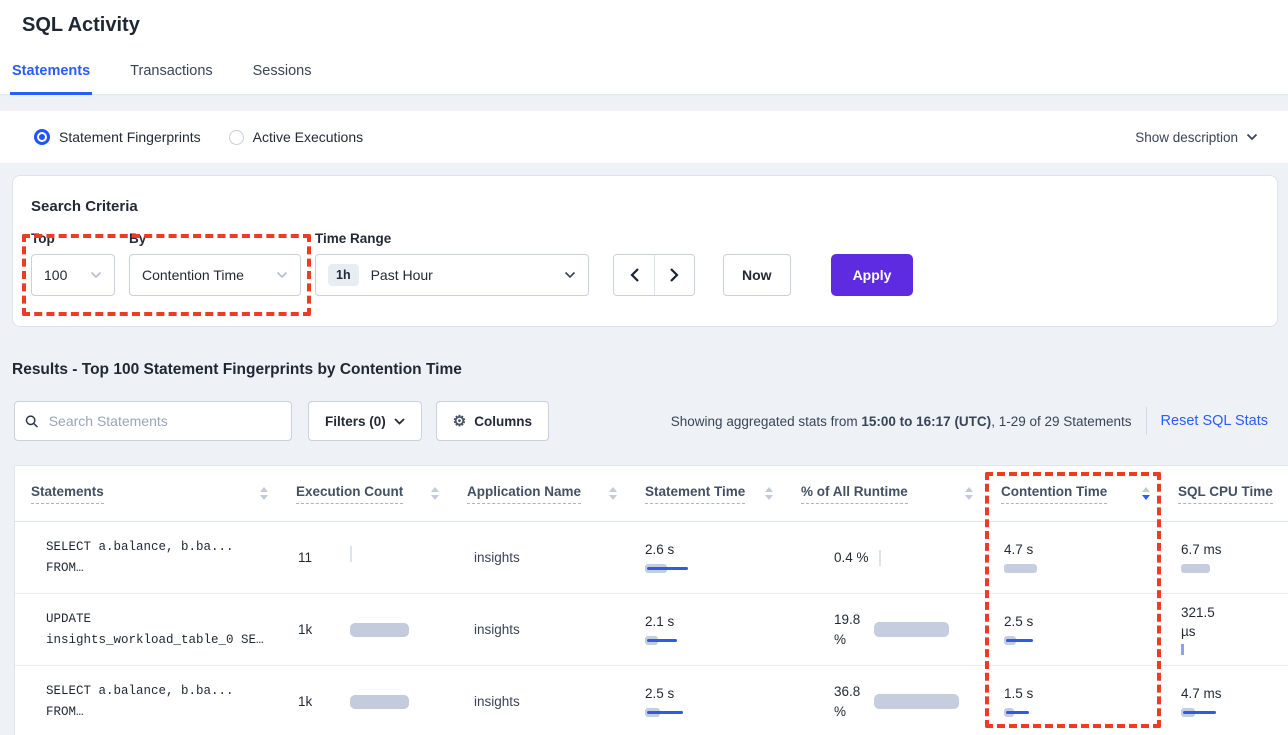 The height and width of the screenshot is (735, 1288). What do you see at coordinates (193, 275) in the screenshot?
I see `by-select-value: Contention Time` at bounding box center [193, 275].